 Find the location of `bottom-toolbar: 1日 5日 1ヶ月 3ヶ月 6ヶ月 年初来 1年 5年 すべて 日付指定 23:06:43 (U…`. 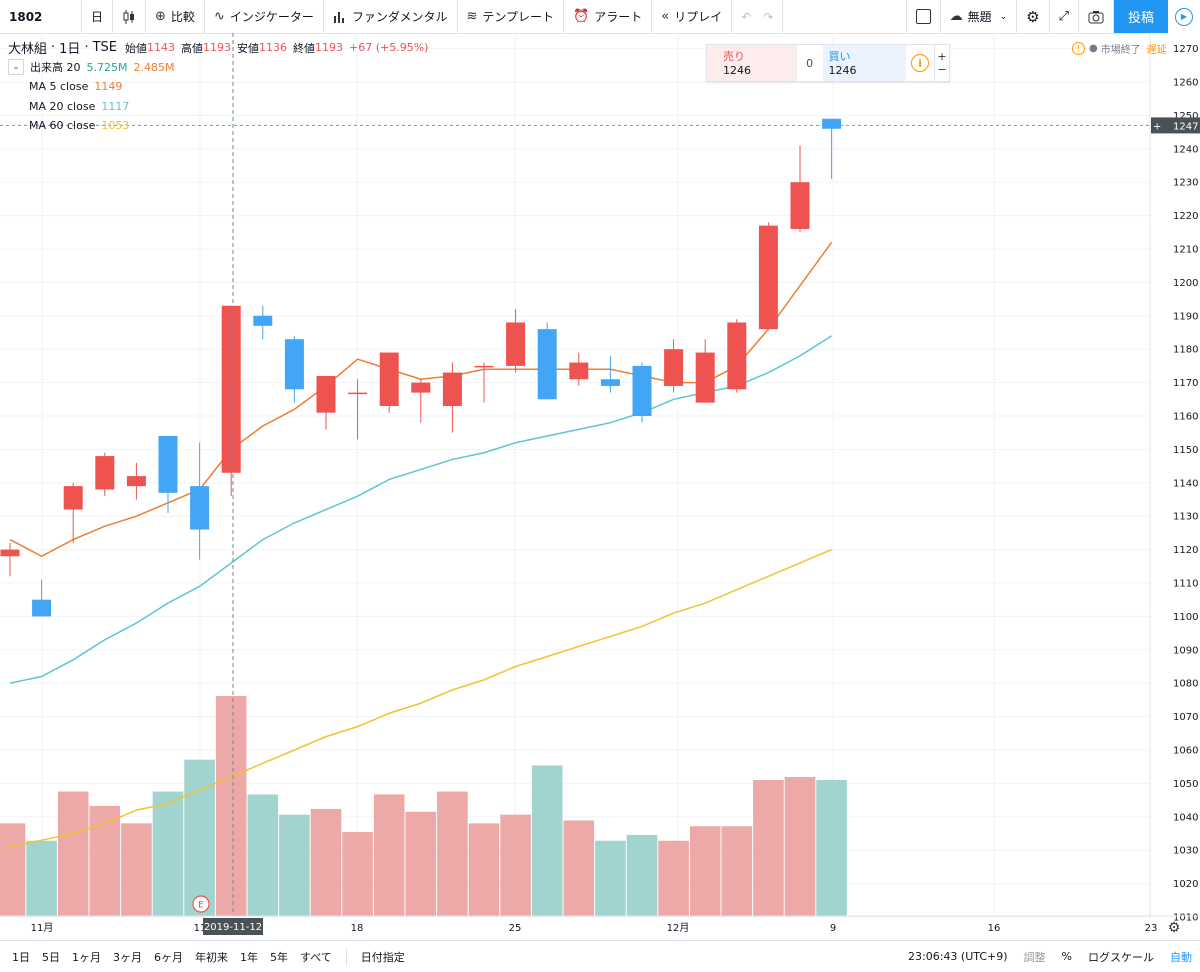

bottom-toolbar: 1日 5日 1ヶ月 3ヶ月 6ヶ月 年初来 1年 5年 すべて 日付指定 23:06:43 (U… is located at coordinates (600, 956).